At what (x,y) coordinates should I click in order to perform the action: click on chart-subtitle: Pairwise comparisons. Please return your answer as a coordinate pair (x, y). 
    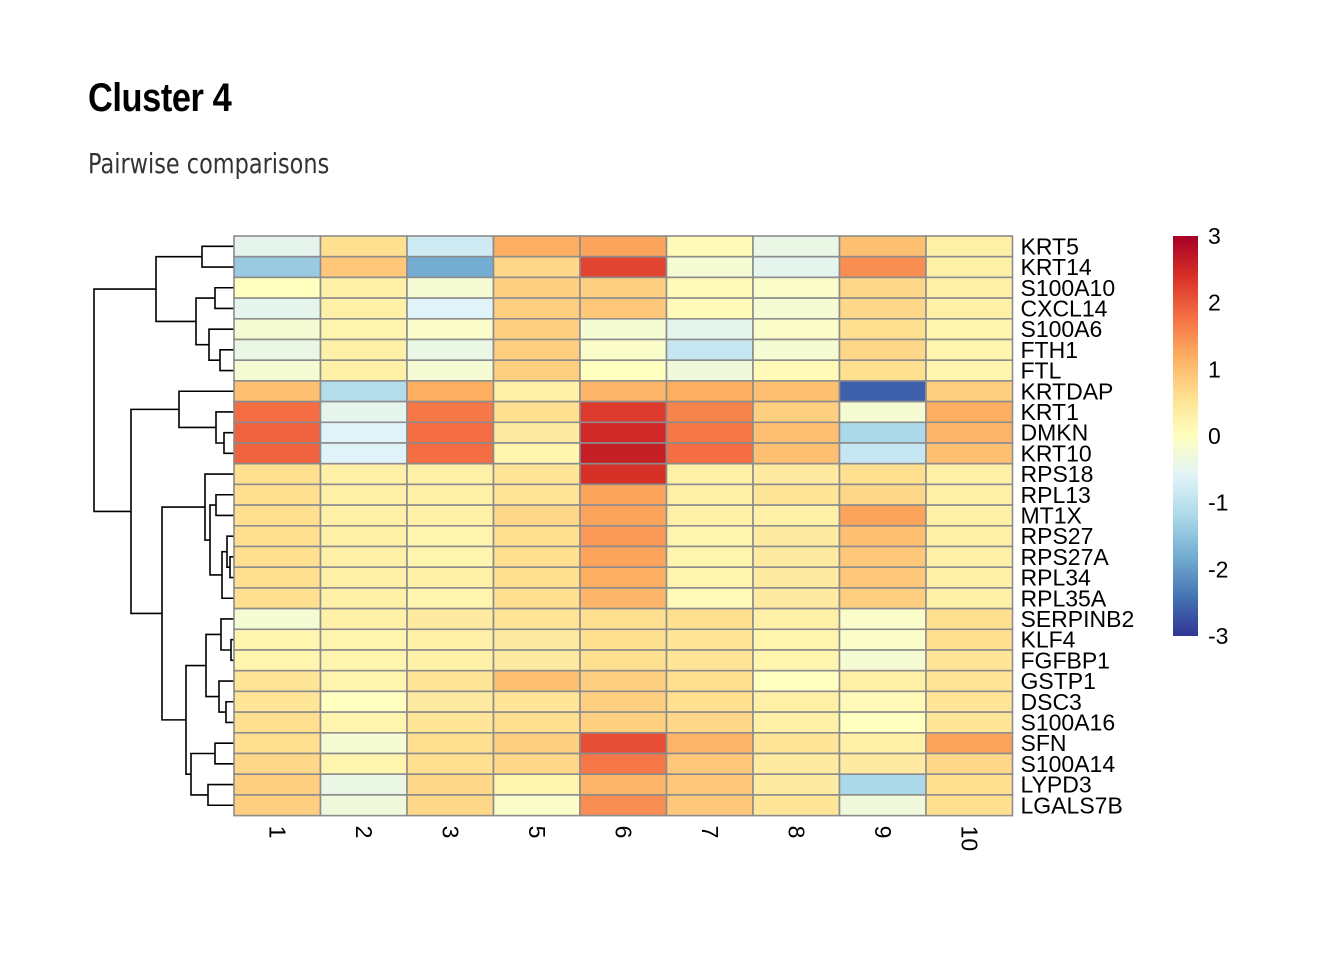
    Looking at the image, I should click on (209, 163).